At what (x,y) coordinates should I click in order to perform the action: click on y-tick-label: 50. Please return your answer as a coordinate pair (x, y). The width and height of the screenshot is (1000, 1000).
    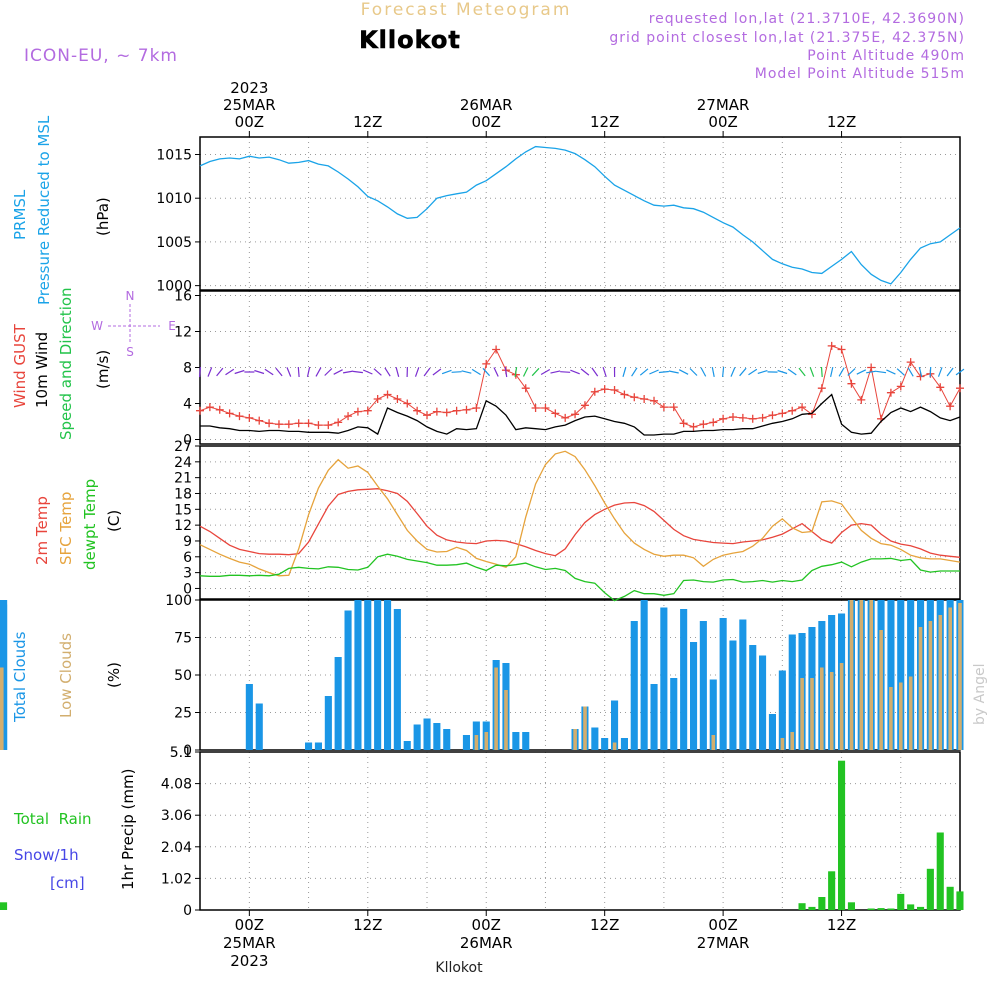
    Looking at the image, I should click on (183, 676).